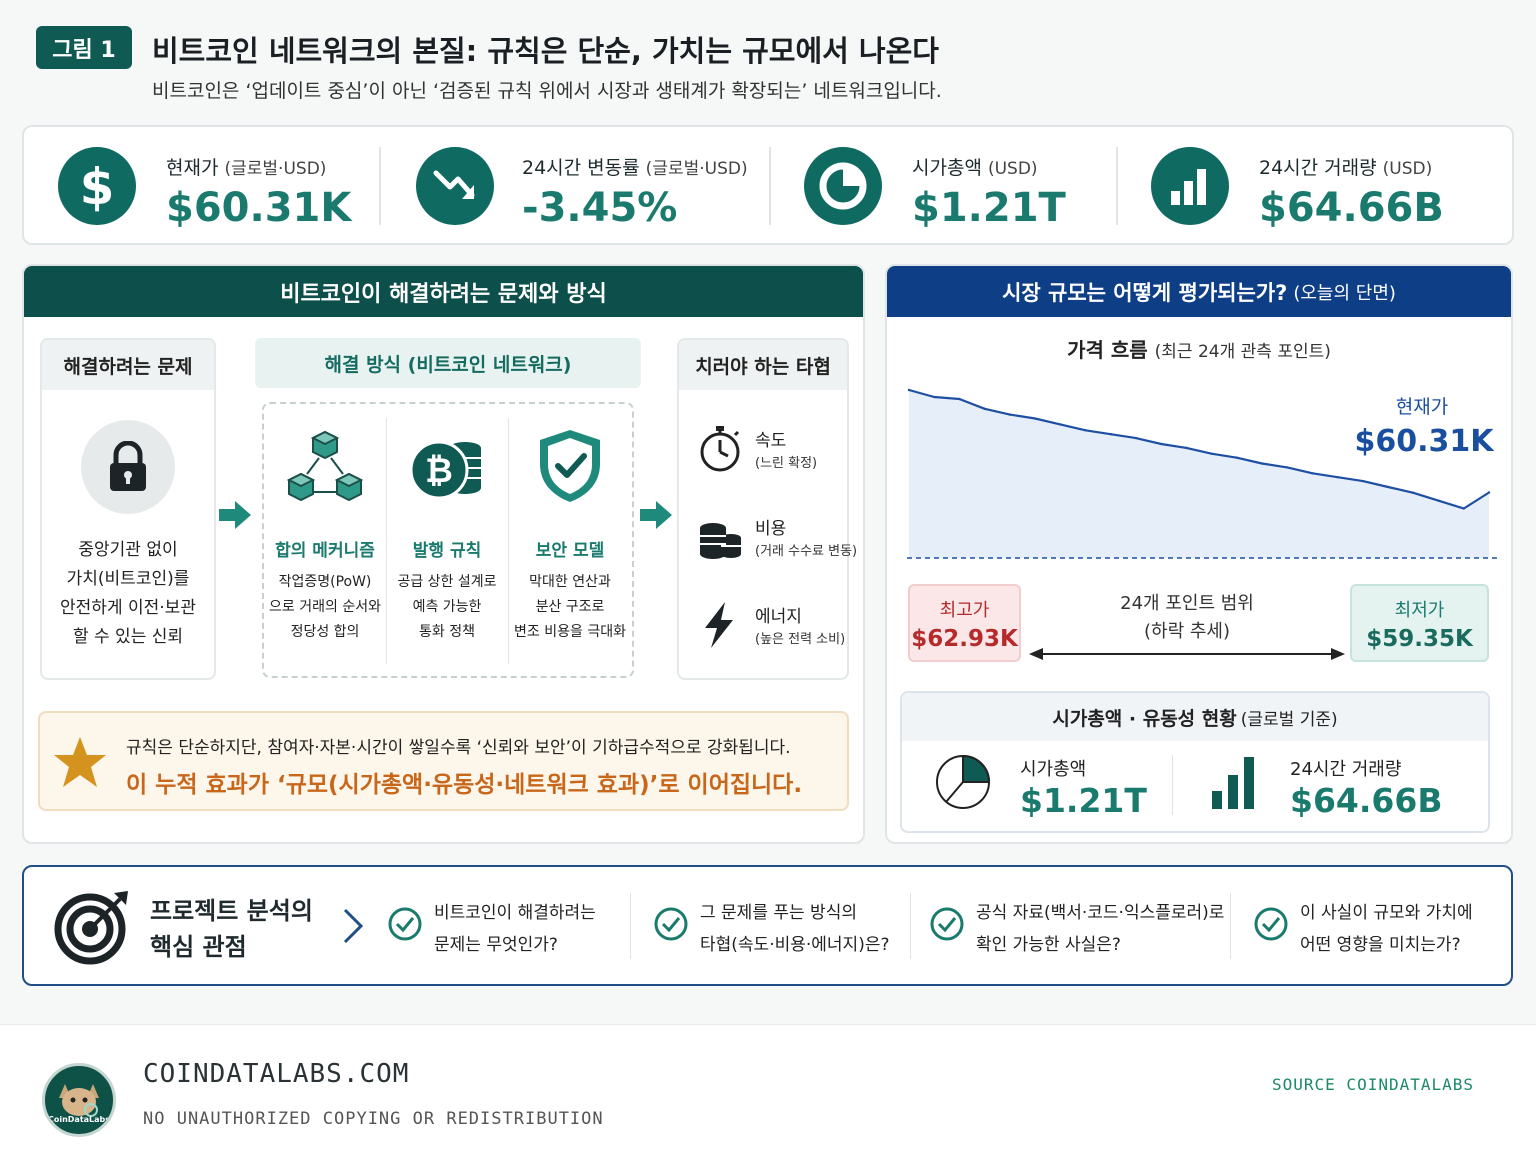 This screenshot has width=1536, height=1171. I want to click on liquidity-title: 시가총액 · 유동성 현황 (글로벌 기준), so click(1195, 717).